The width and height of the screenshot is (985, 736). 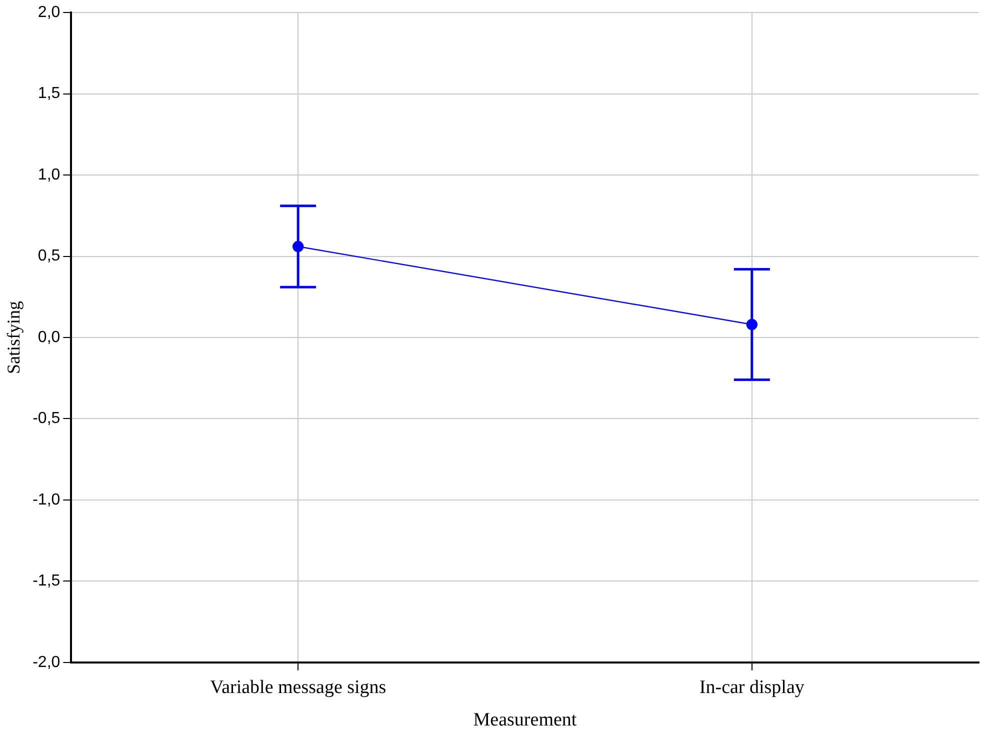 I want to click on y-axis-title: Satisfying, so click(x=14, y=337).